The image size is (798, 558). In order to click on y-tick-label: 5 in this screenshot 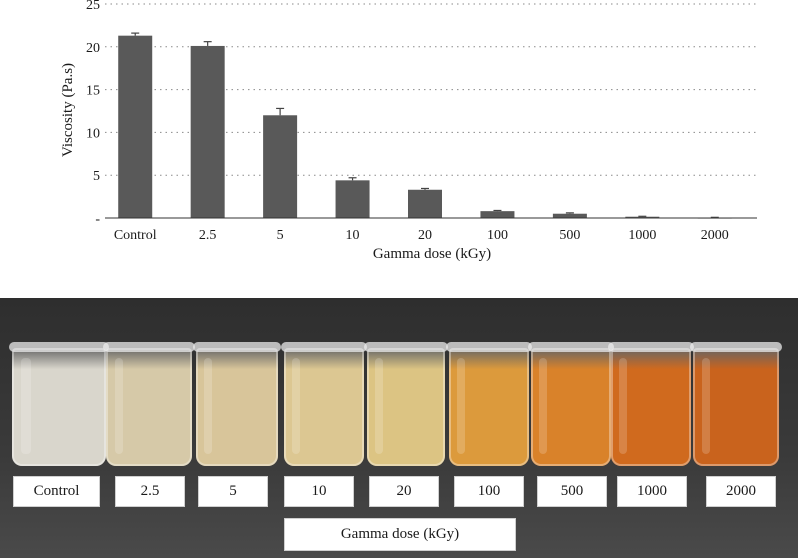, I will do `click(96, 176)`.